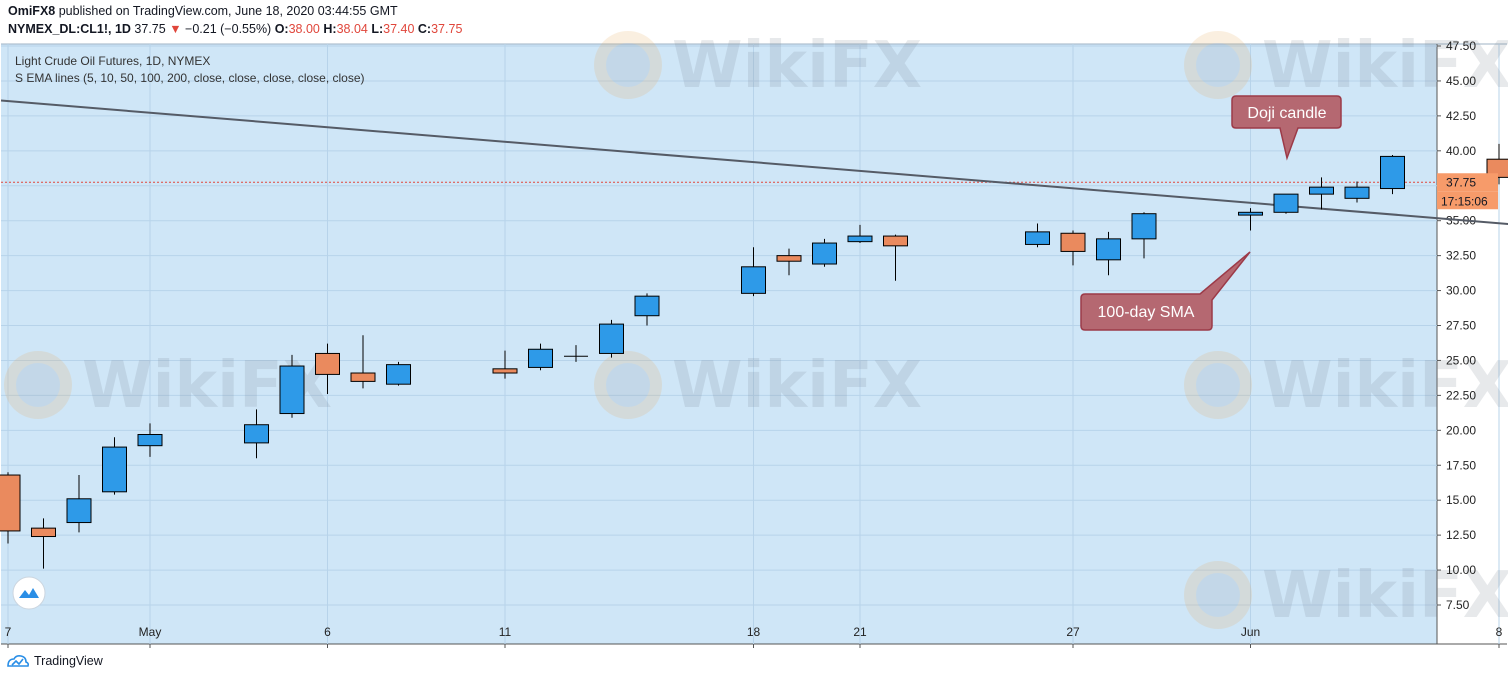 The height and width of the screenshot is (681, 1508). Describe the element at coordinates (1461, 151) in the screenshot. I see `y-tick-label: 40.00` at that location.